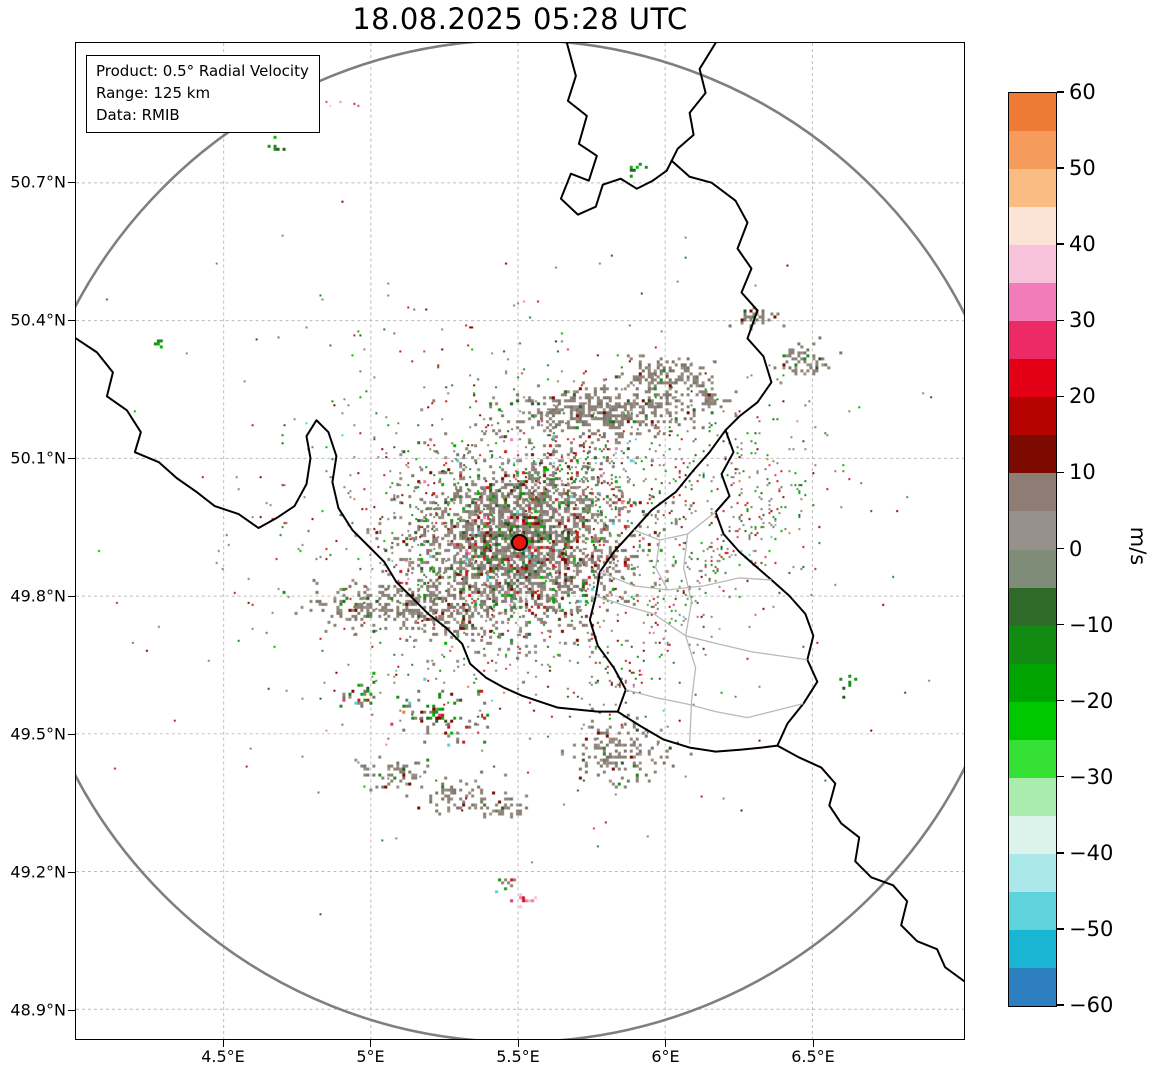  What do you see at coordinates (38, 458) in the screenshot?
I see `y-tick-label: 50.1°N` at bounding box center [38, 458].